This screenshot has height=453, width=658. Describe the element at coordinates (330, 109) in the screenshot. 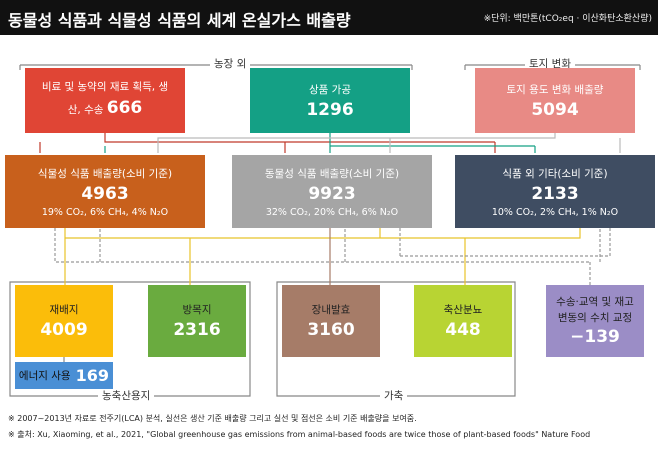

I see `source-value: 1296` at that location.